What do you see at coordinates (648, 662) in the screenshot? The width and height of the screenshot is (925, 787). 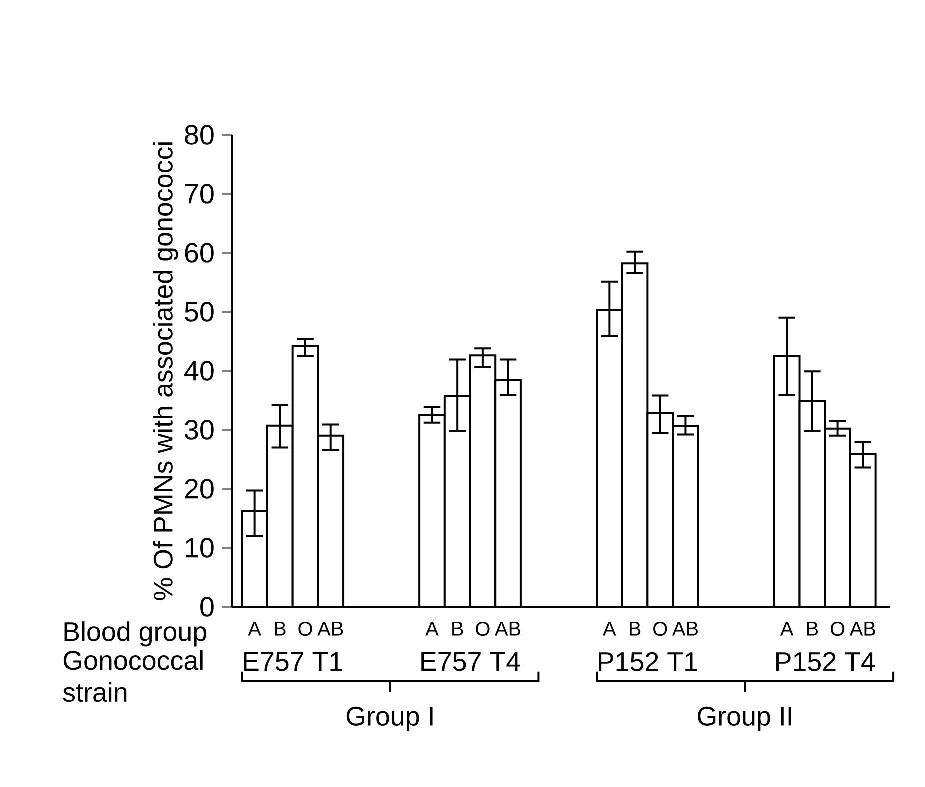 I see `text: P152 T1` at bounding box center [648, 662].